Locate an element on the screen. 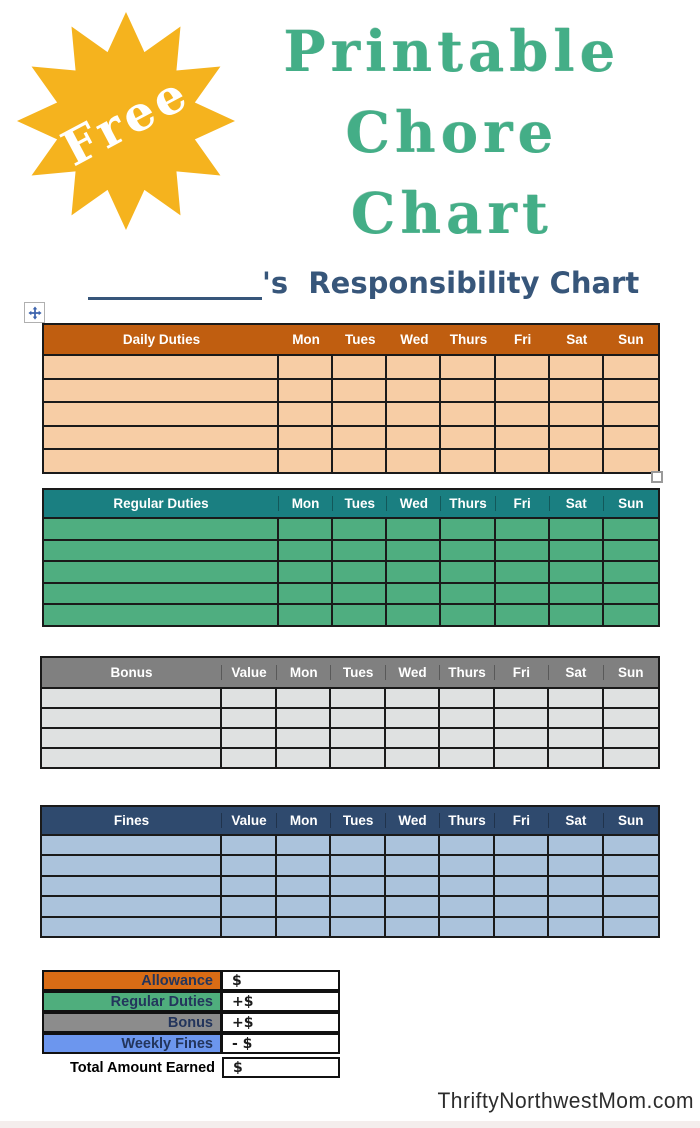 This screenshot has height=1128, width=700. summary-value: - $ is located at coordinates (281, 1043).